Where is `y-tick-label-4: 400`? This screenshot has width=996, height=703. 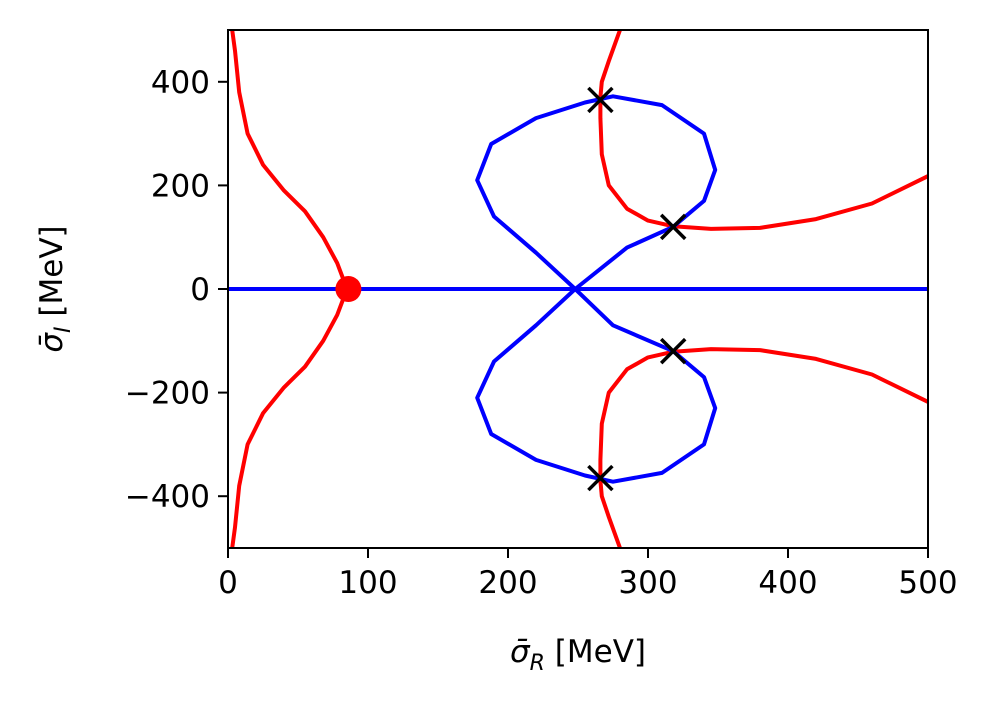
y-tick-label-4: 400 is located at coordinates (180, 83).